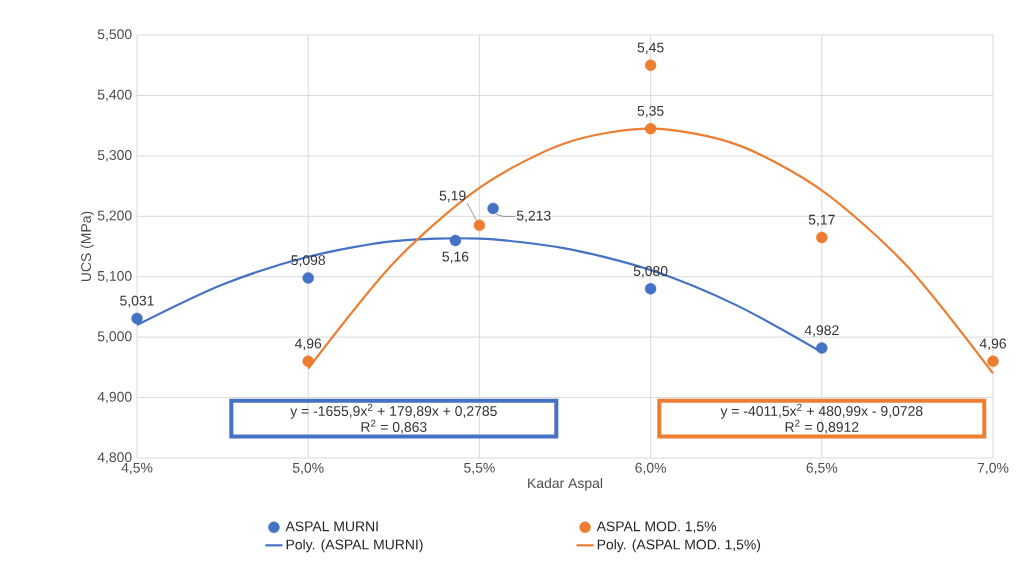  What do you see at coordinates (114, 35) in the screenshot?
I see `y-tick-label: 5,500` at bounding box center [114, 35].